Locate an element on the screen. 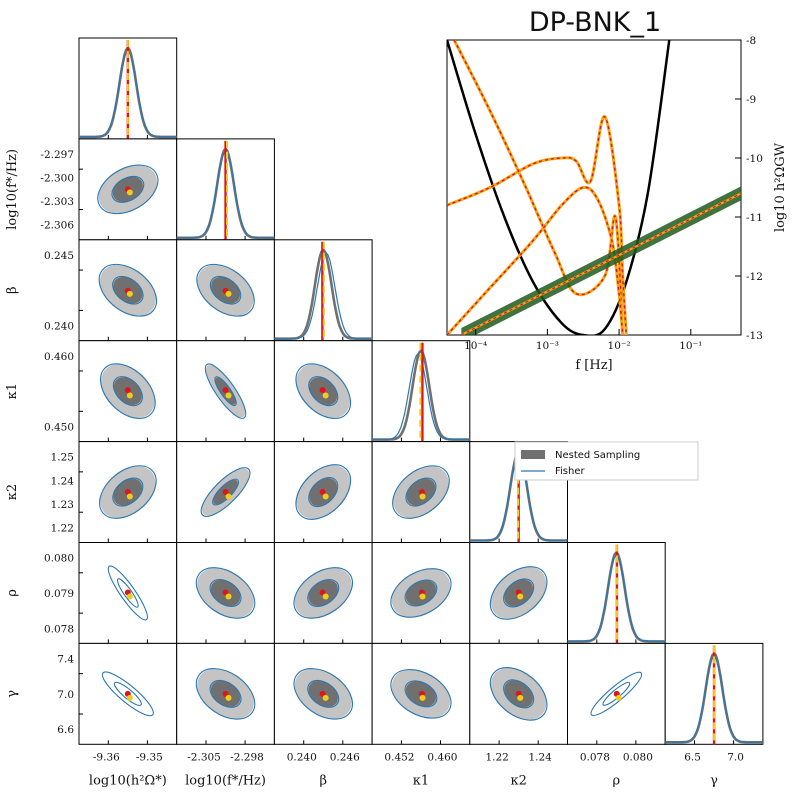 This screenshot has width=798, height=802. y-axis-label-4: κ2 is located at coordinates (12, 492).